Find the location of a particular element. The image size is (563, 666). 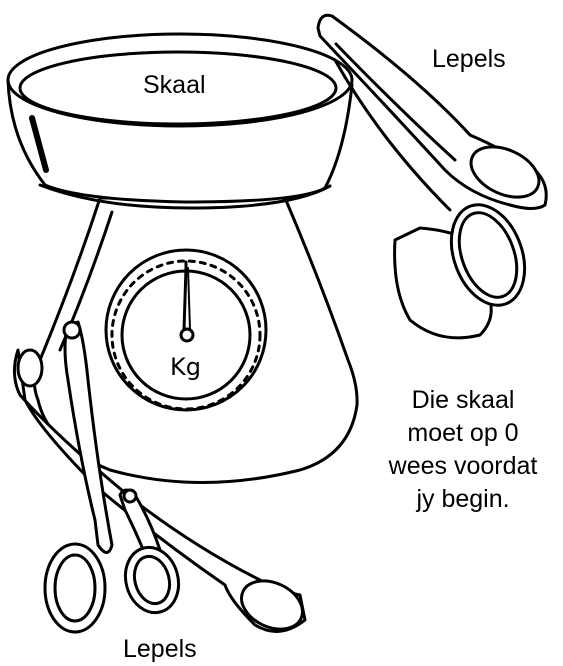

note-line: Die skaal is located at coordinates (463, 400).